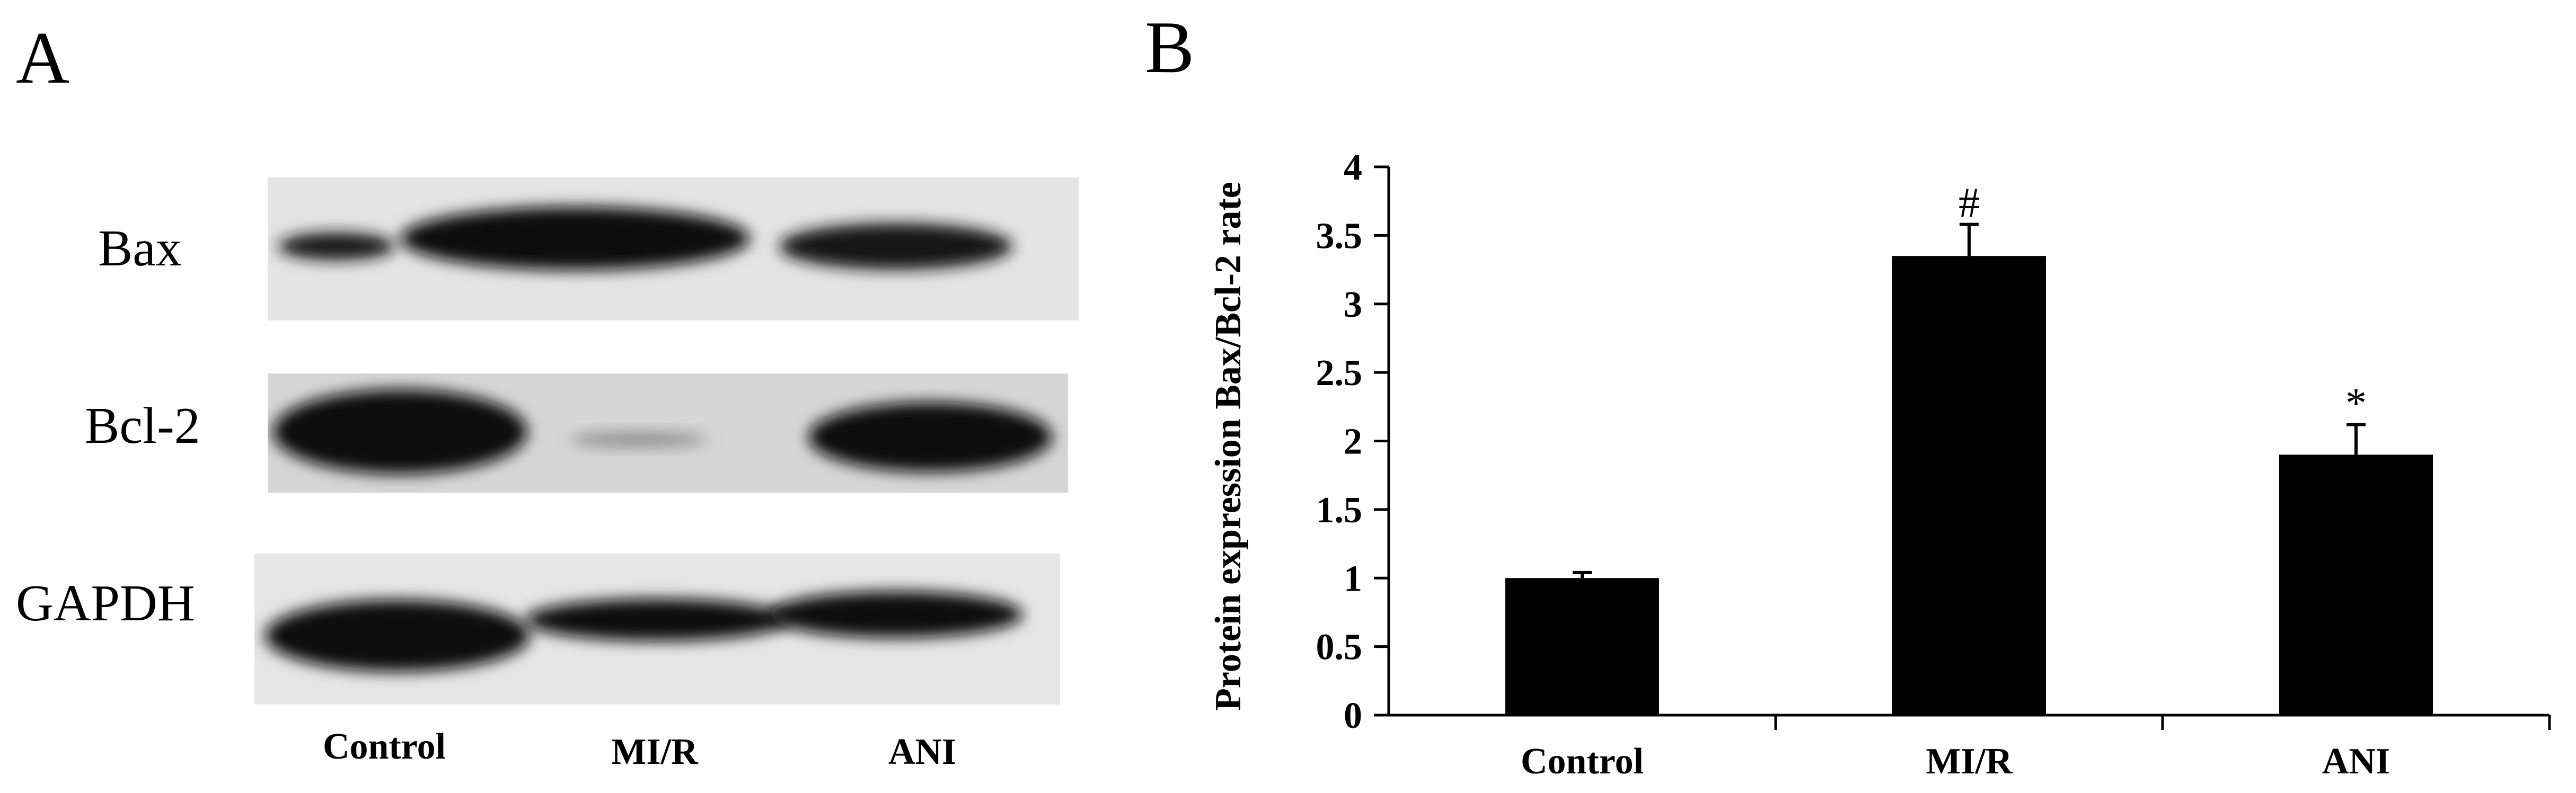  Describe the element at coordinates (1353, 167) in the screenshot. I see `y-tick-label: 4` at that location.